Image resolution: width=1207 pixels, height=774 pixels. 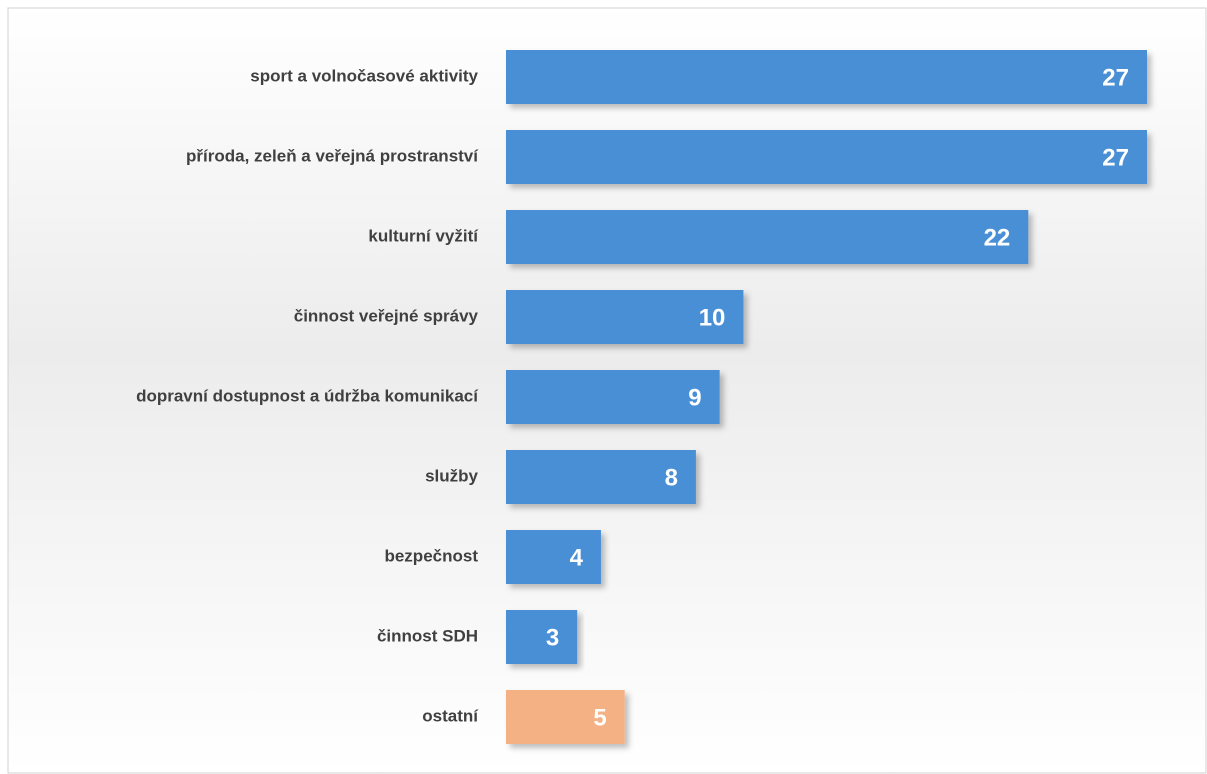 I want to click on value-label: 5, so click(x=599, y=717).